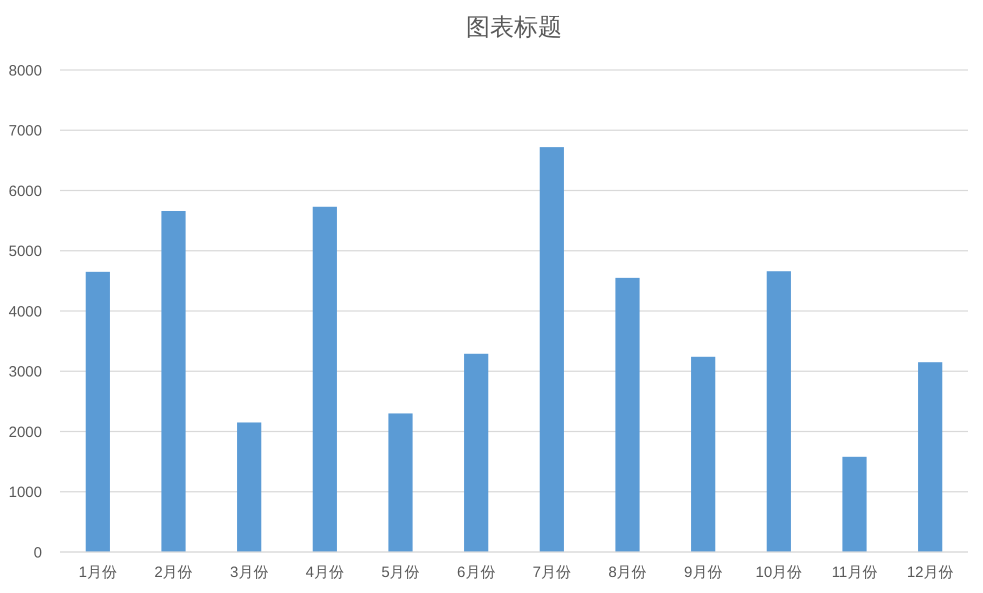 Image resolution: width=983 pixels, height=593 pixels. I want to click on x-tick-label: 5月份, so click(400, 572).